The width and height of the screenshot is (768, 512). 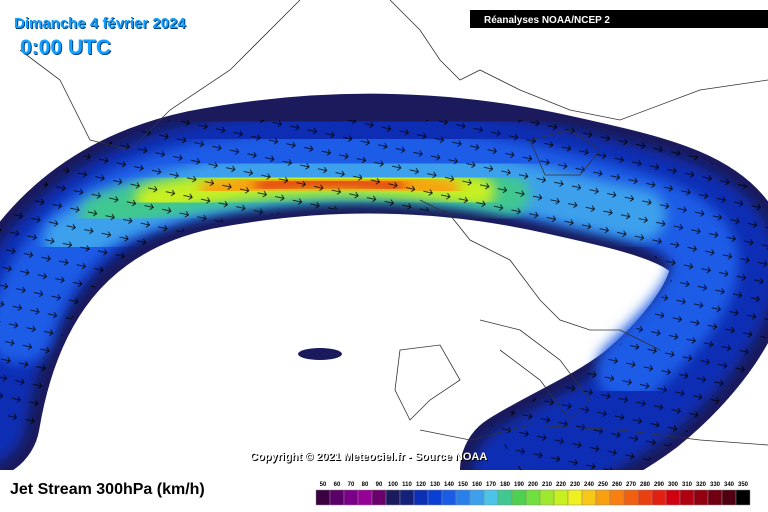 I want to click on scale-label: 350, so click(x=743, y=485).